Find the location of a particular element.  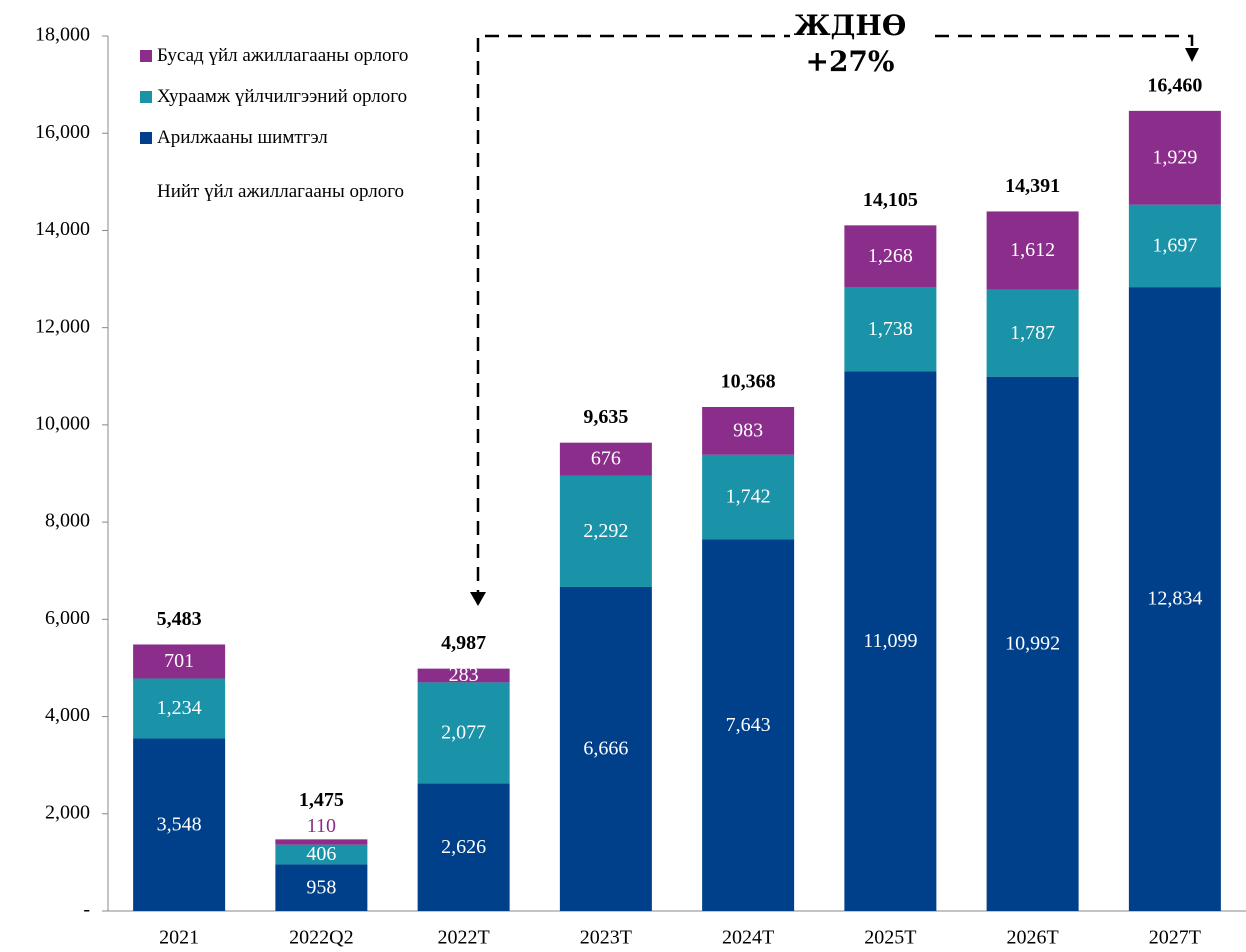

annotation-line: ЖДНӨ is located at coordinates (850, 25).